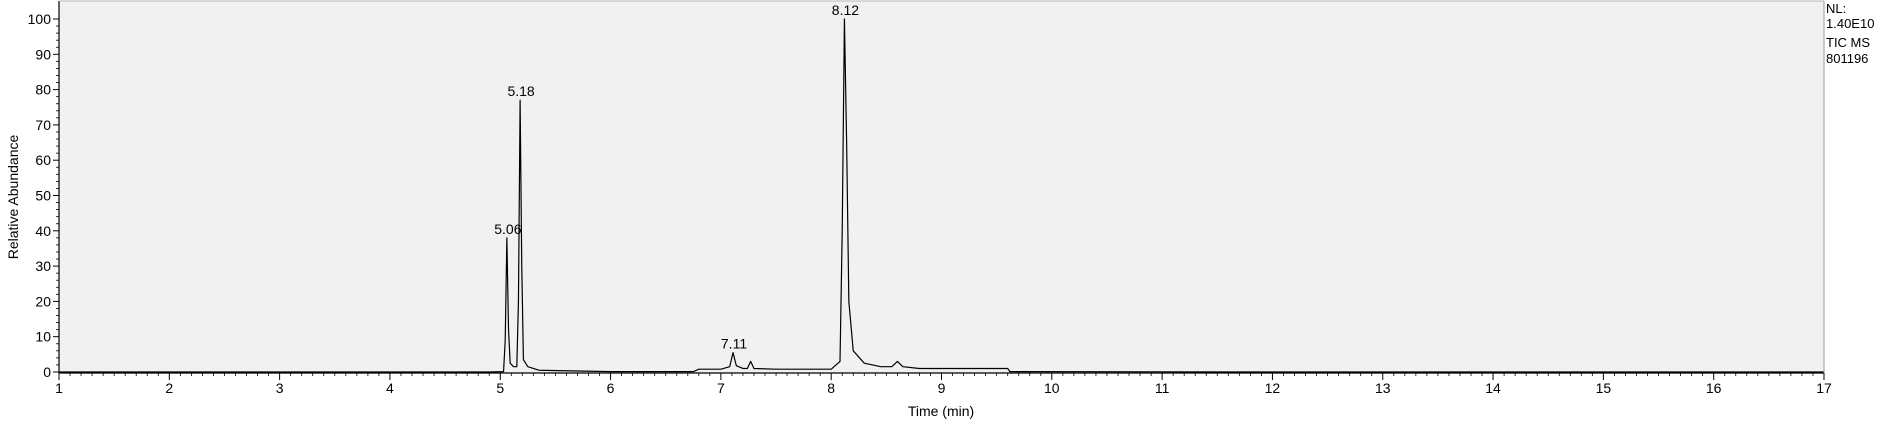  I want to click on x-tick-label: 7, so click(721, 388).